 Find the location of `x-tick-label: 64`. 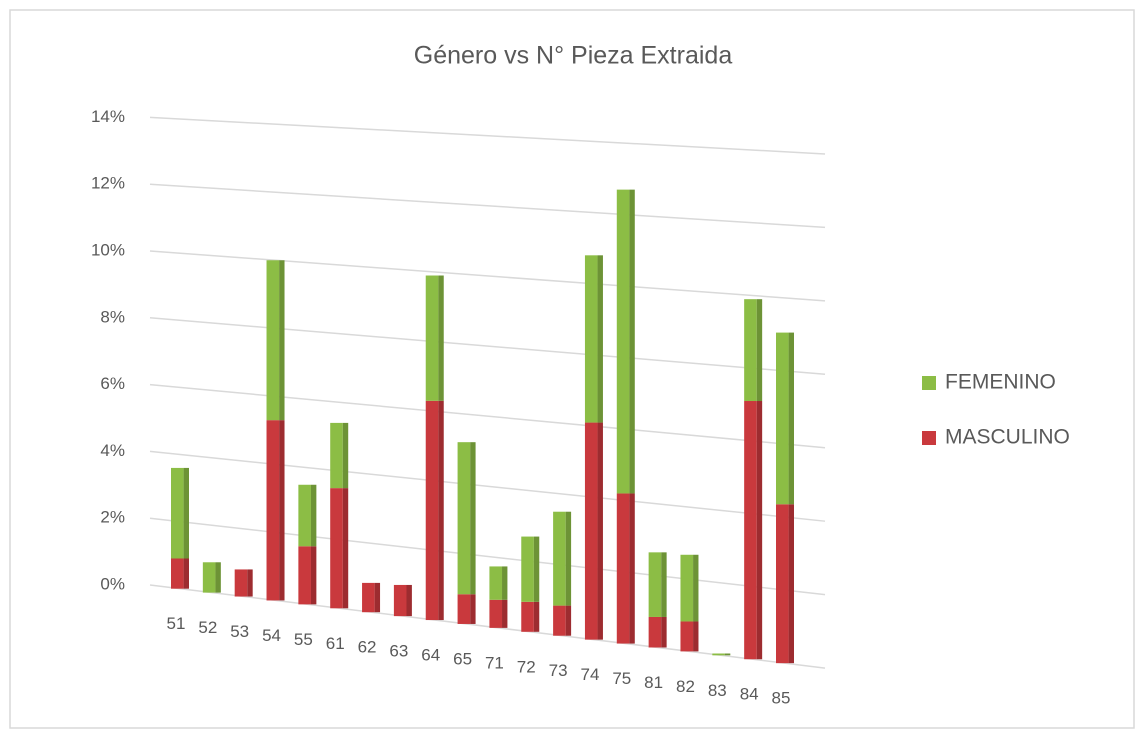

x-tick-label: 64 is located at coordinates (430, 655).